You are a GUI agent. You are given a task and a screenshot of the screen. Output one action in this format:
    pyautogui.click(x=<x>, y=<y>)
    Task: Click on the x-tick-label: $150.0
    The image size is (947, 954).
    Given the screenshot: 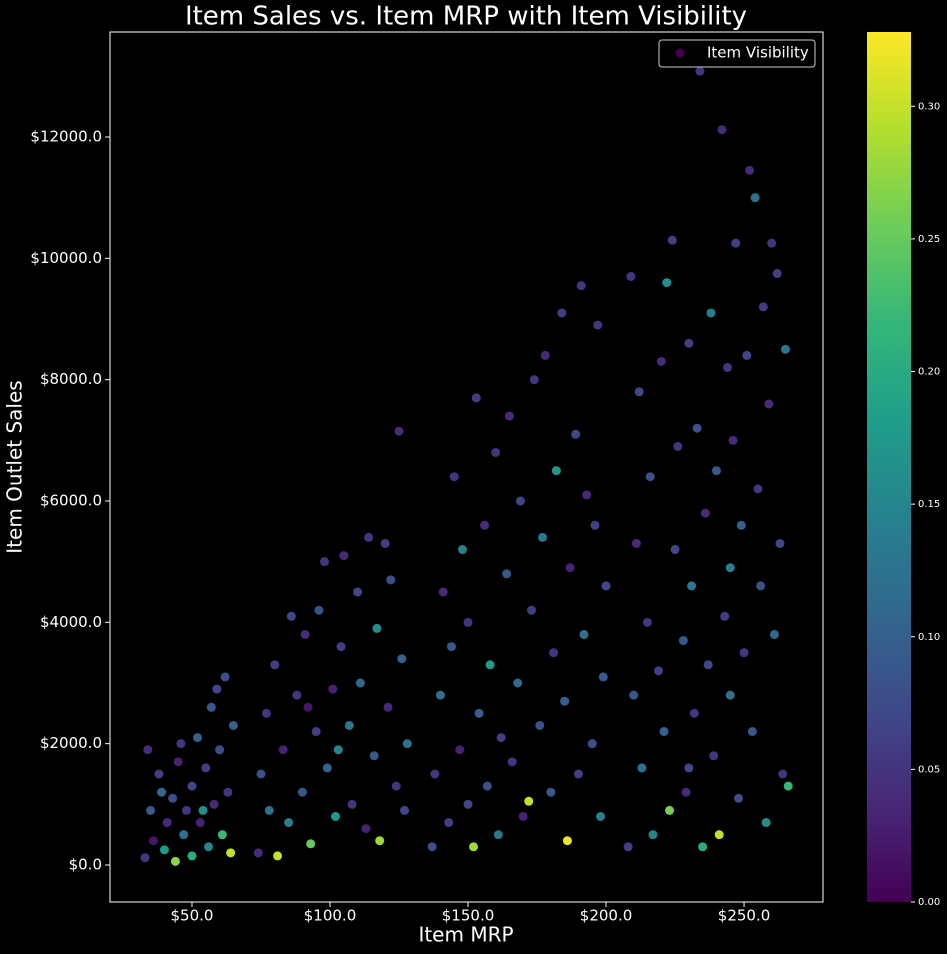 What is the action you would take?
    pyautogui.click(x=468, y=916)
    